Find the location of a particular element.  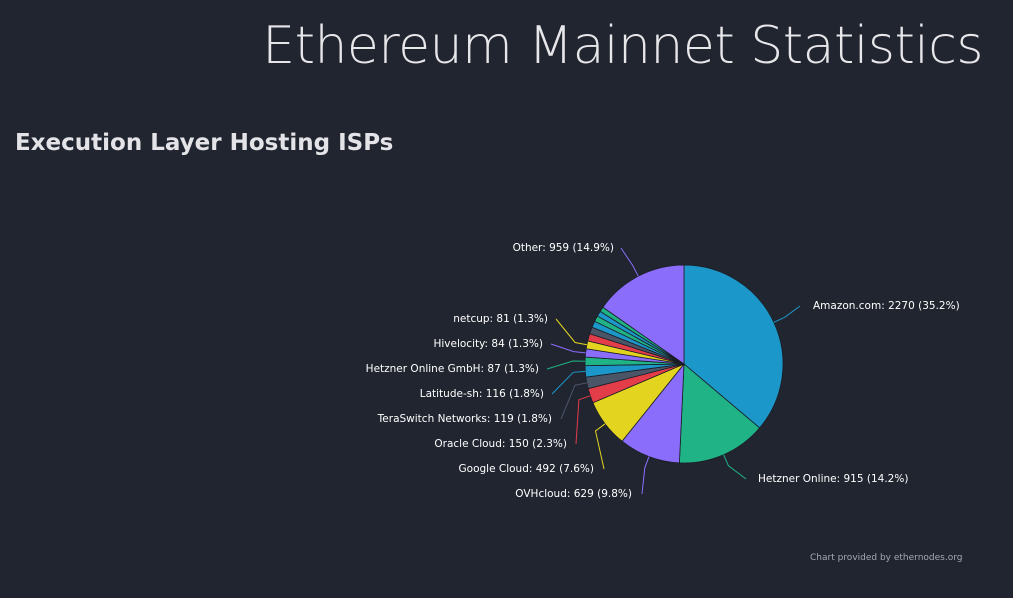

slice-label: Oracle Cloud: 150 (2.3%) is located at coordinates (500, 444).